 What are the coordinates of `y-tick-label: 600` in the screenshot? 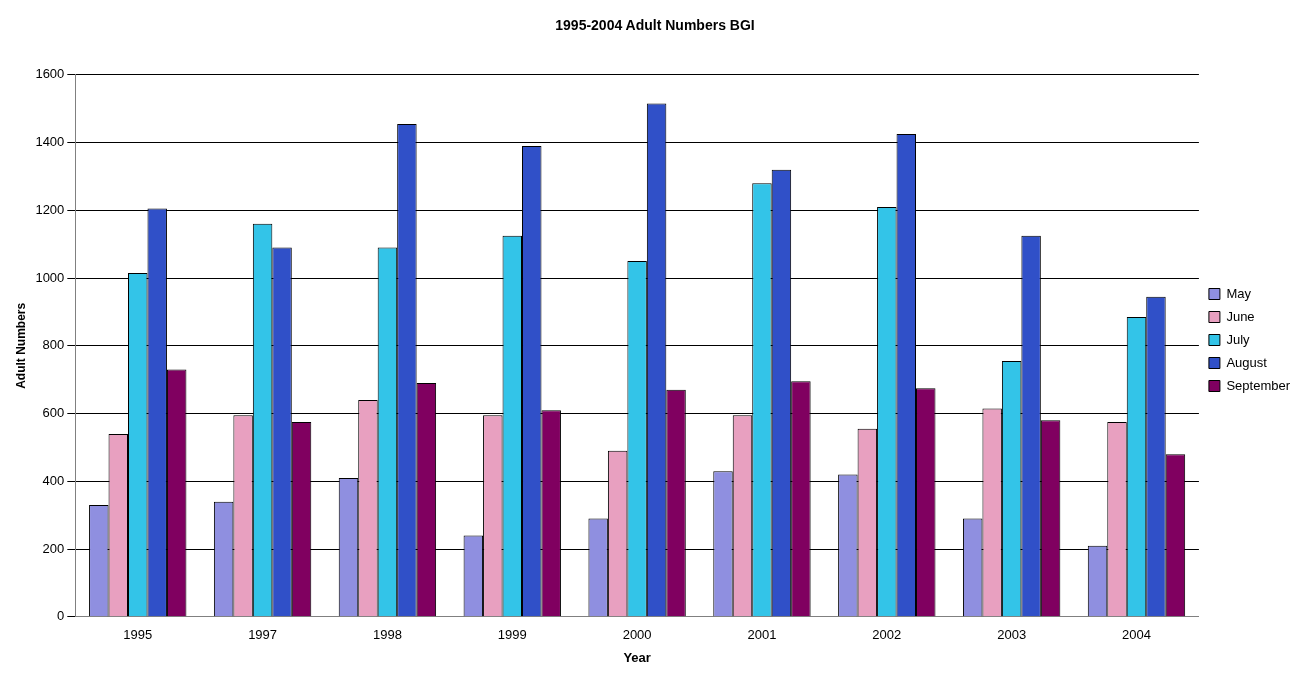 It's located at (53, 413).